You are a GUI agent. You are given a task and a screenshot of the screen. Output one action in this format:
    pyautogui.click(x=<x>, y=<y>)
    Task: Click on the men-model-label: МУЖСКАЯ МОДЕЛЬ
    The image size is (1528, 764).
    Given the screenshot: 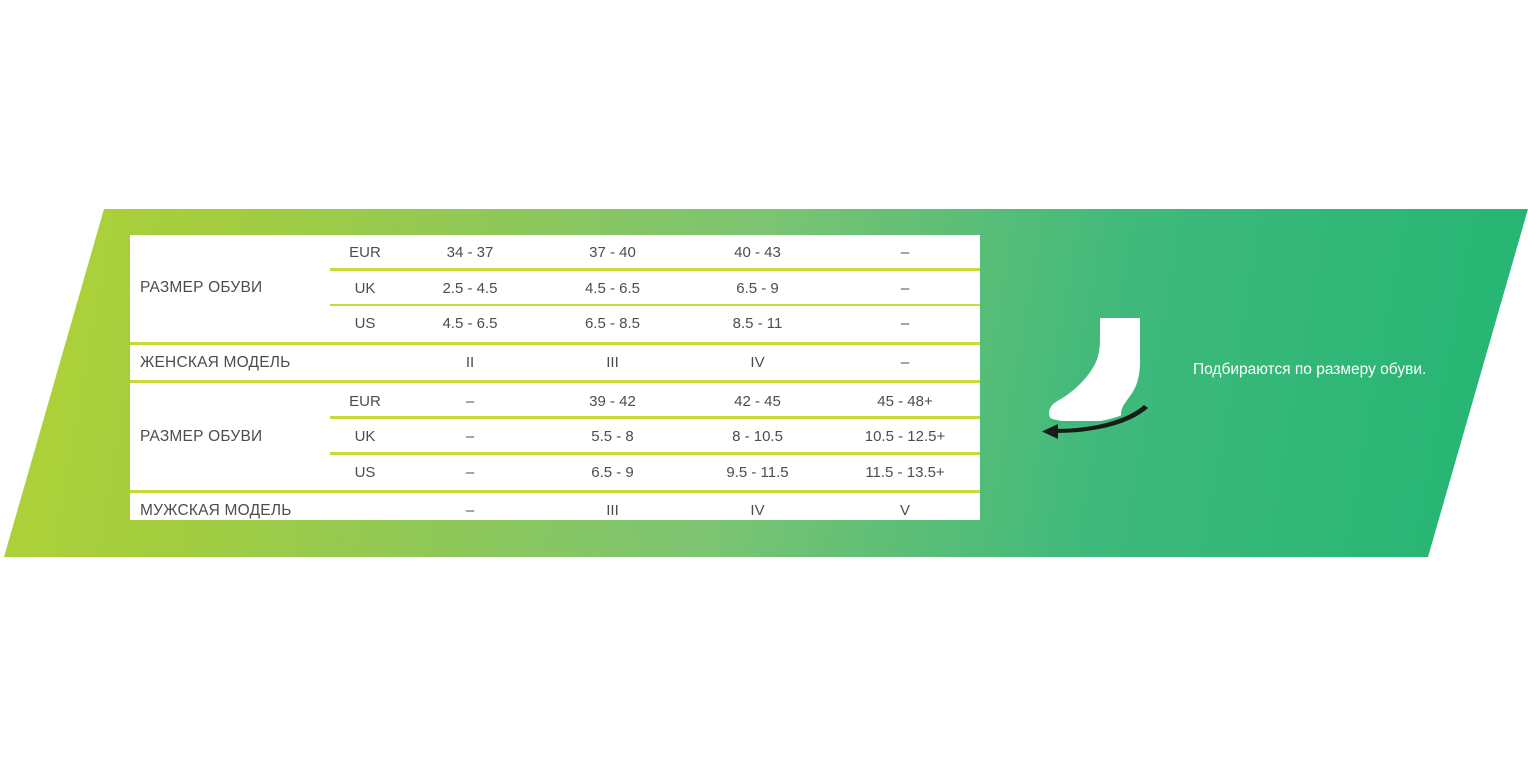 What is the action you would take?
    pyautogui.click(x=216, y=510)
    